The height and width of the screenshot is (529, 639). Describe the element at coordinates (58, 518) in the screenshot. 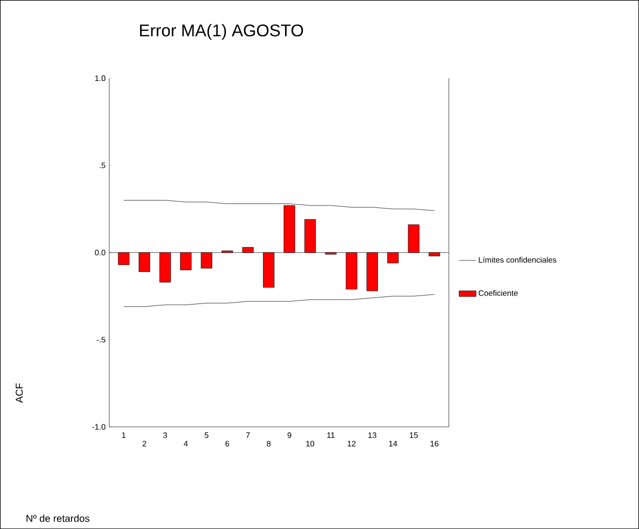

I see `text: Nº de retardos` at that location.